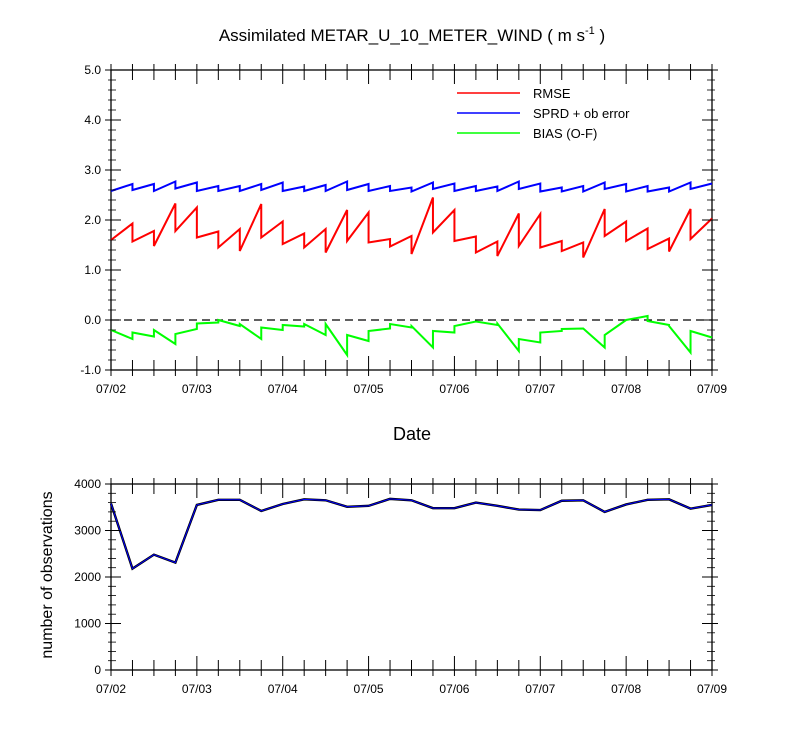  What do you see at coordinates (369, 389) in the screenshot?
I see `error-stats-x-tick-label: 07/05` at bounding box center [369, 389].